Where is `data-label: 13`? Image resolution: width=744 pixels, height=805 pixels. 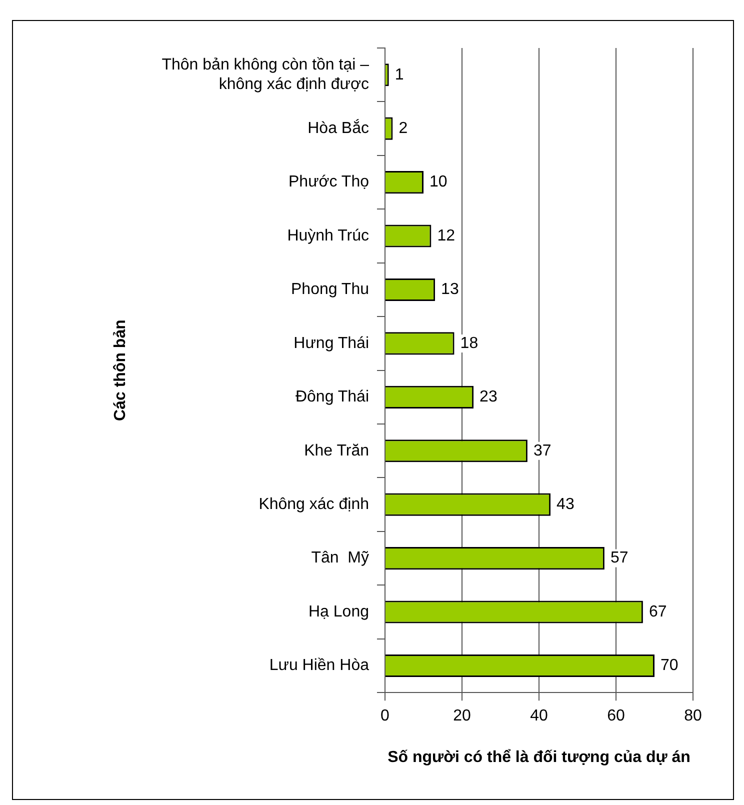 data-label: 13 is located at coordinates (450, 289).